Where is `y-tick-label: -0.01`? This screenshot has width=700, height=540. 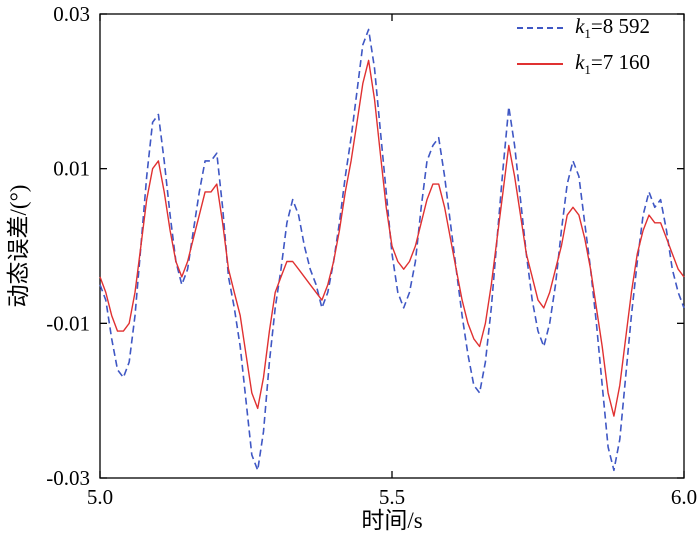
y-tick-label: -0.01 is located at coordinates (68, 323).